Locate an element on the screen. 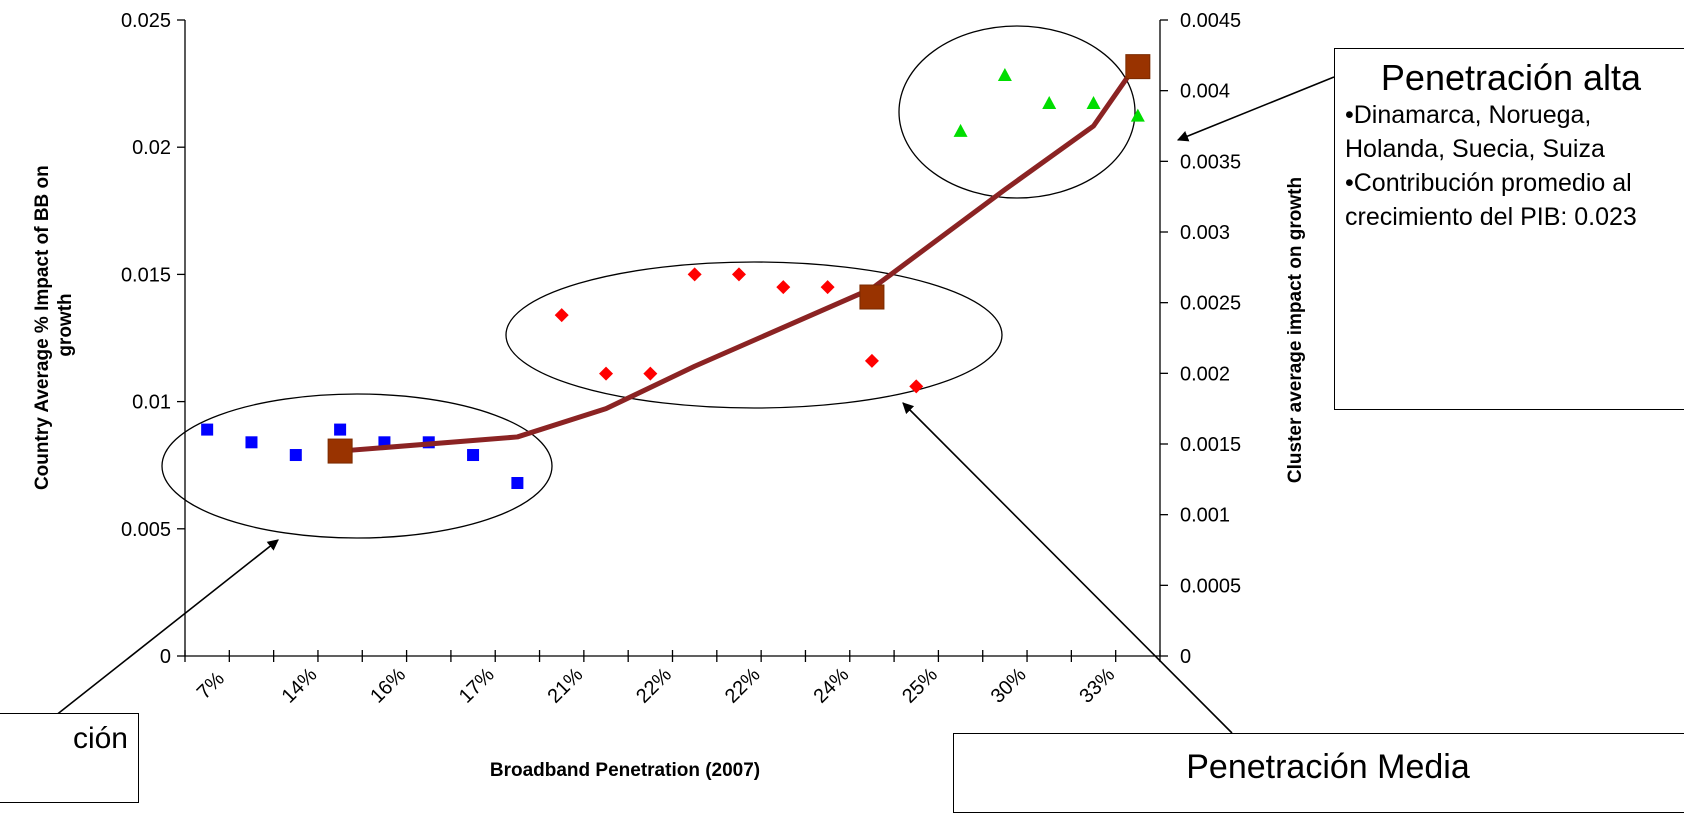  y-left-axis-title: Country Average % Impact of BB on growth is located at coordinates (54, 325).